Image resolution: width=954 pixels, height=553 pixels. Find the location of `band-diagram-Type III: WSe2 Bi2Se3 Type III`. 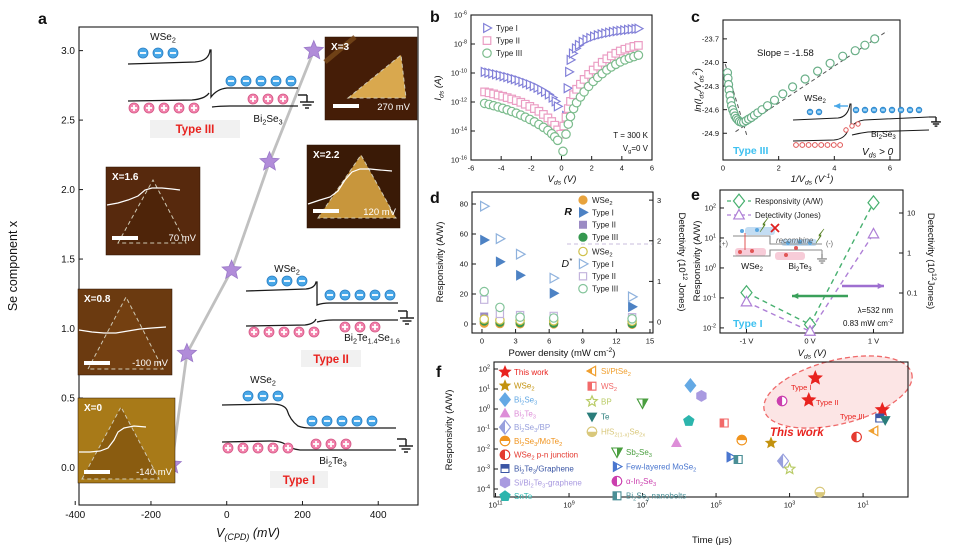

band-diagram-Type III: WSe2 Bi2Se3 Type III is located at coordinates (220, 85).